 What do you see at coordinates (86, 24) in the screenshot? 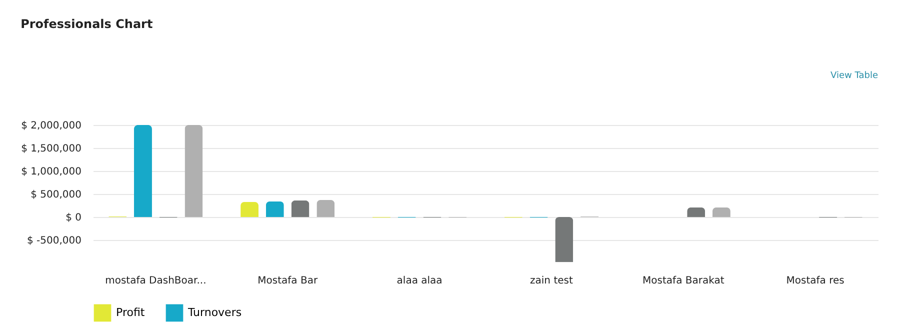
I see `chart-title: Professionals Chart` at bounding box center [86, 24].